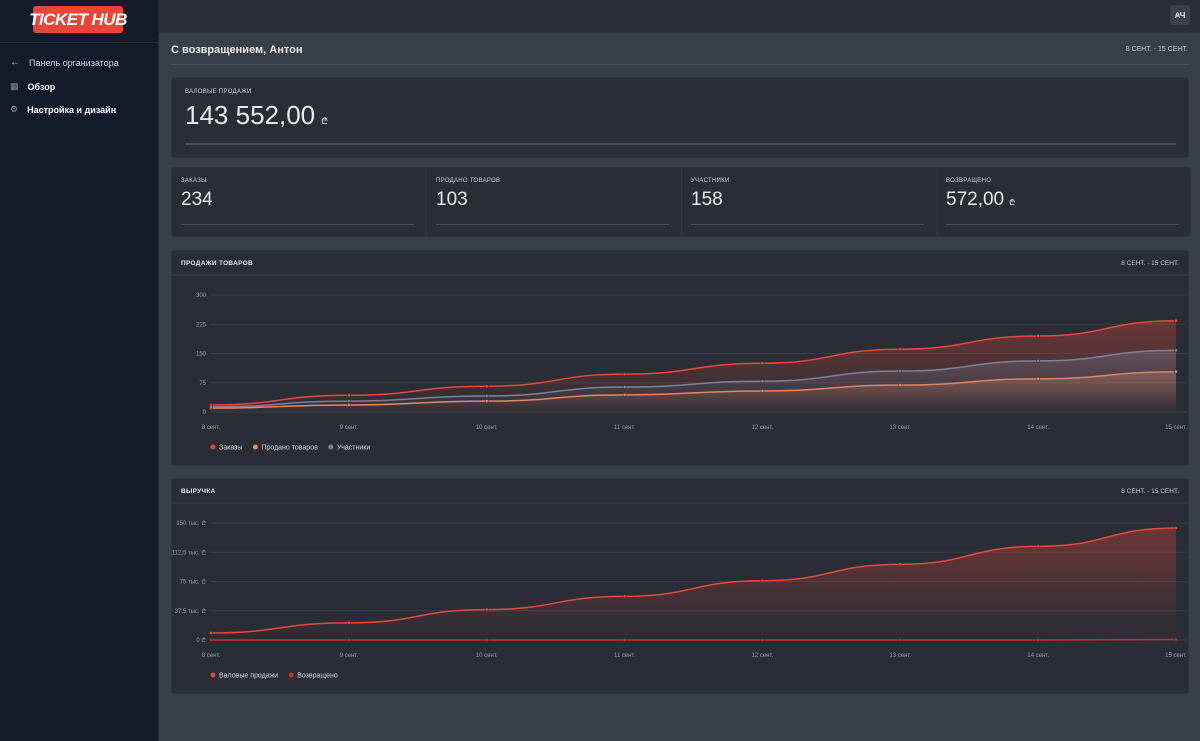  Describe the element at coordinates (72, 109) in the screenshot. I see `nav-text: Настройка и дизайн` at that location.